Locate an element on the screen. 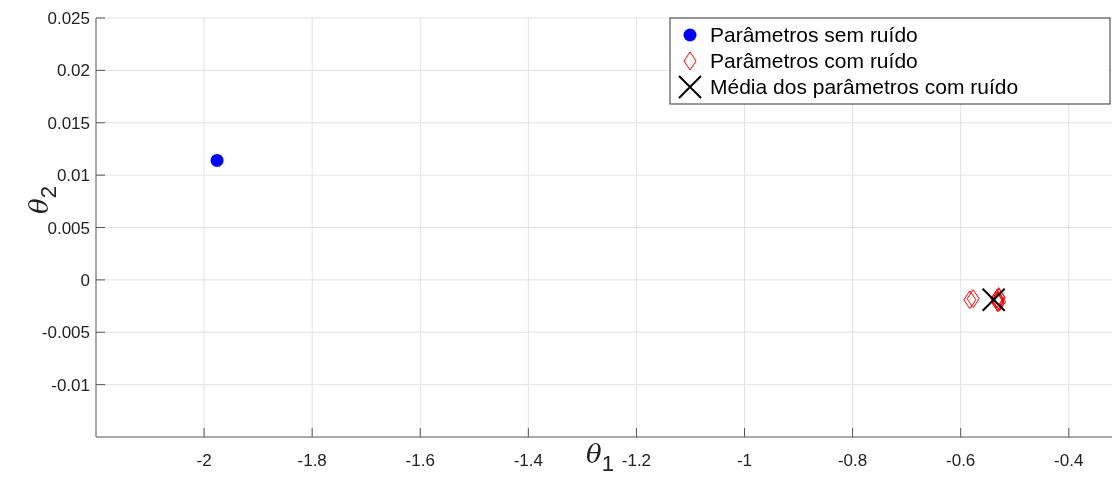 The height and width of the screenshot is (479, 1112). x-tick-label: -1.6 is located at coordinates (420, 460).